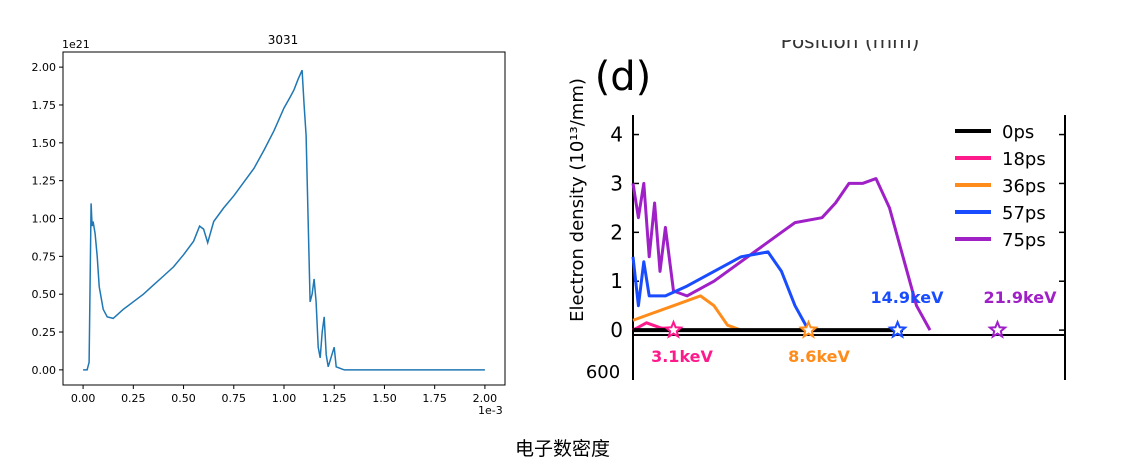 The image size is (1125, 472). I want to click on left-y-tick-label: 1.75, so click(44, 105).